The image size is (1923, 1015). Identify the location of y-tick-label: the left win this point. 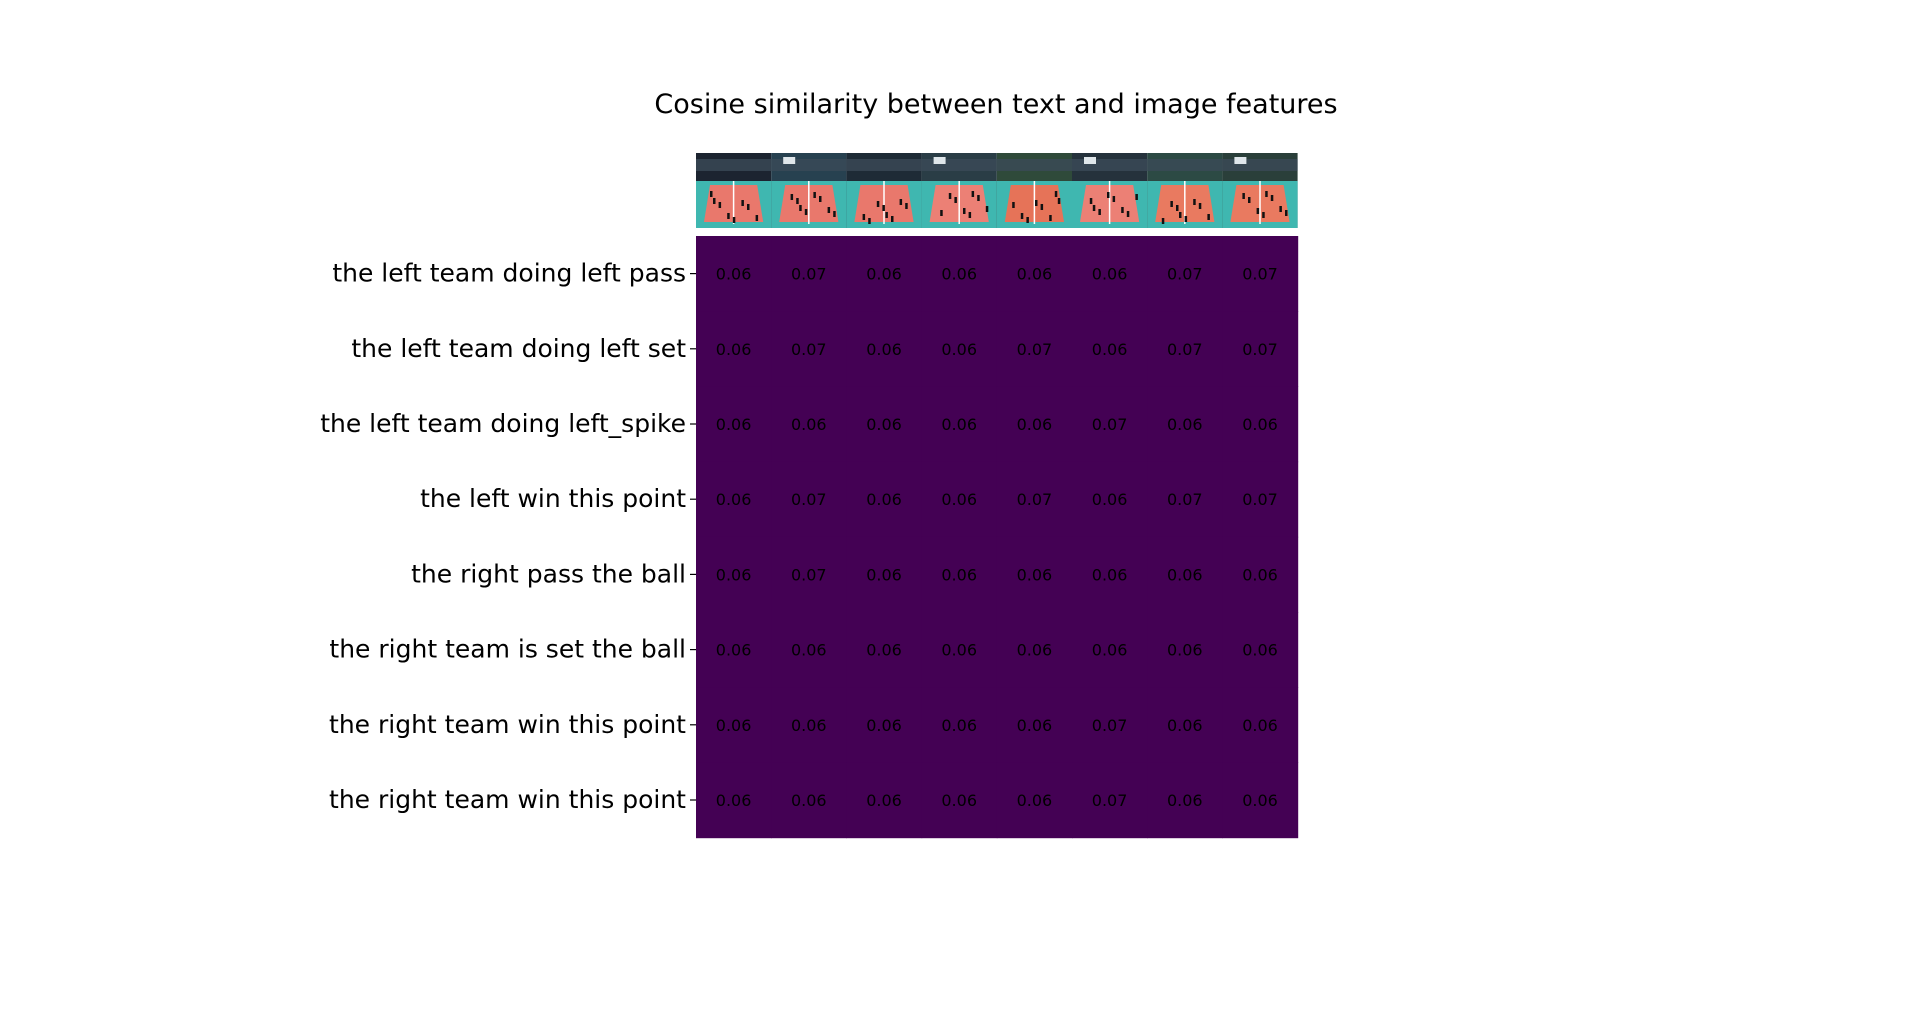
(553, 498).